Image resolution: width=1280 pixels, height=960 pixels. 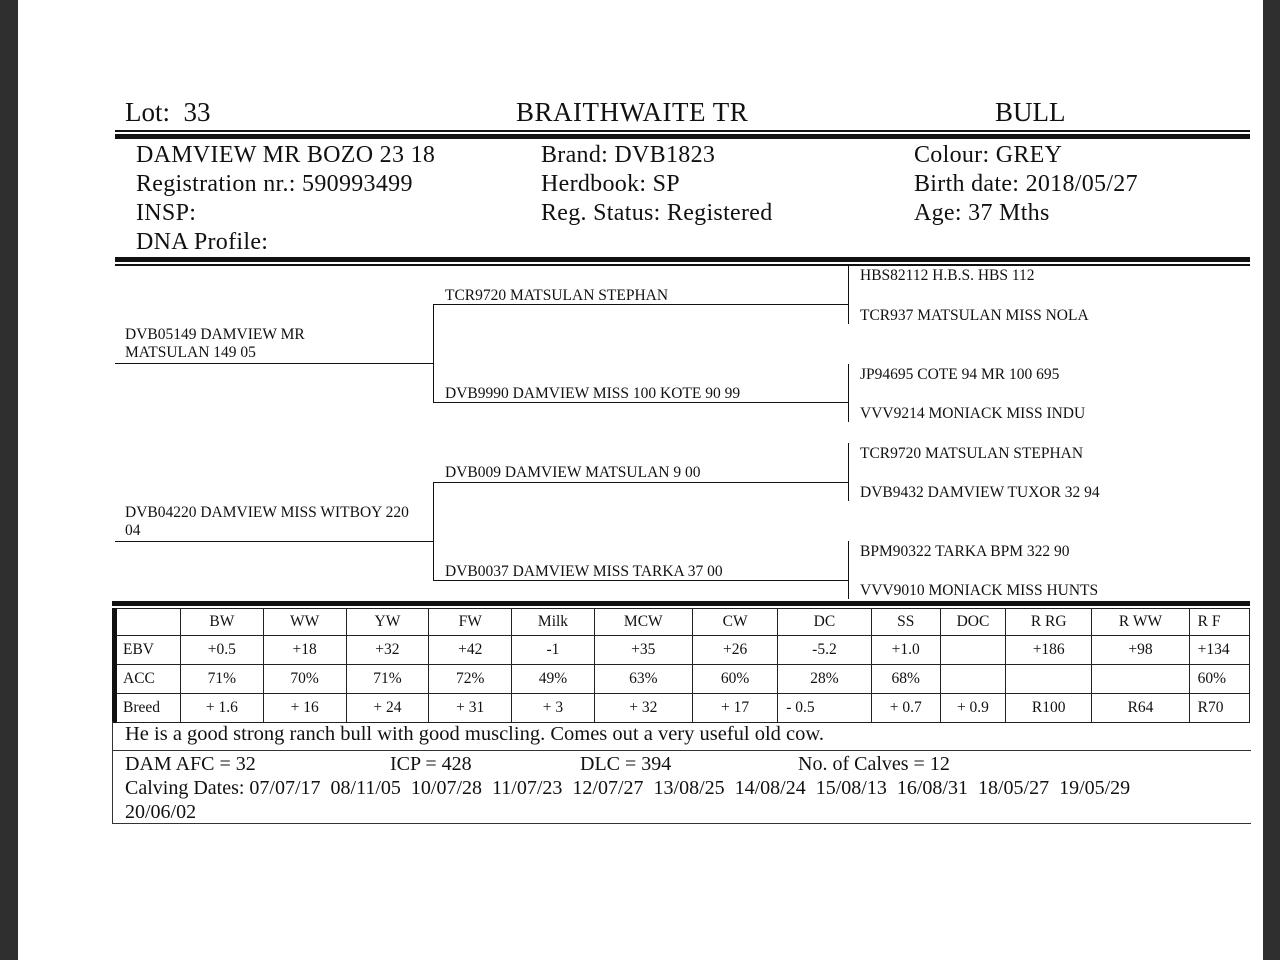 I want to click on header-cell: R WW, so click(x=1140, y=622).